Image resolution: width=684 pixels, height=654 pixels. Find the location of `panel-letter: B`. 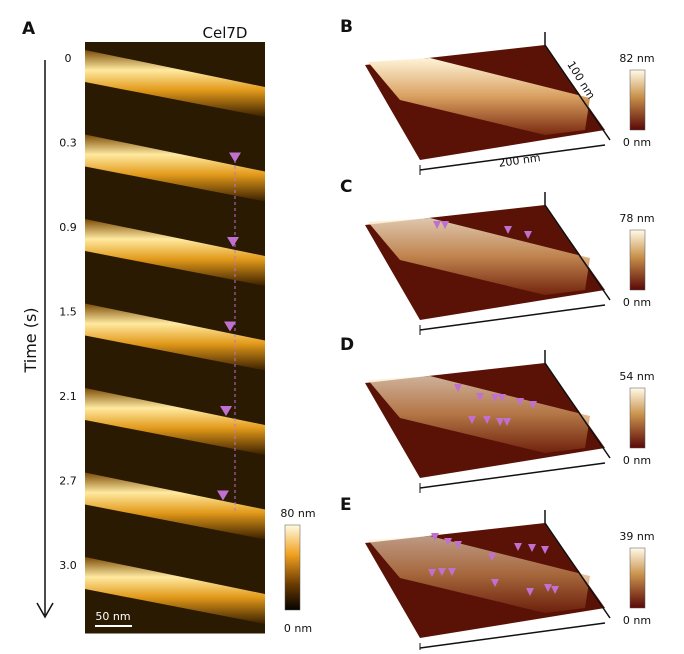

panel-letter: B is located at coordinates (346, 27).